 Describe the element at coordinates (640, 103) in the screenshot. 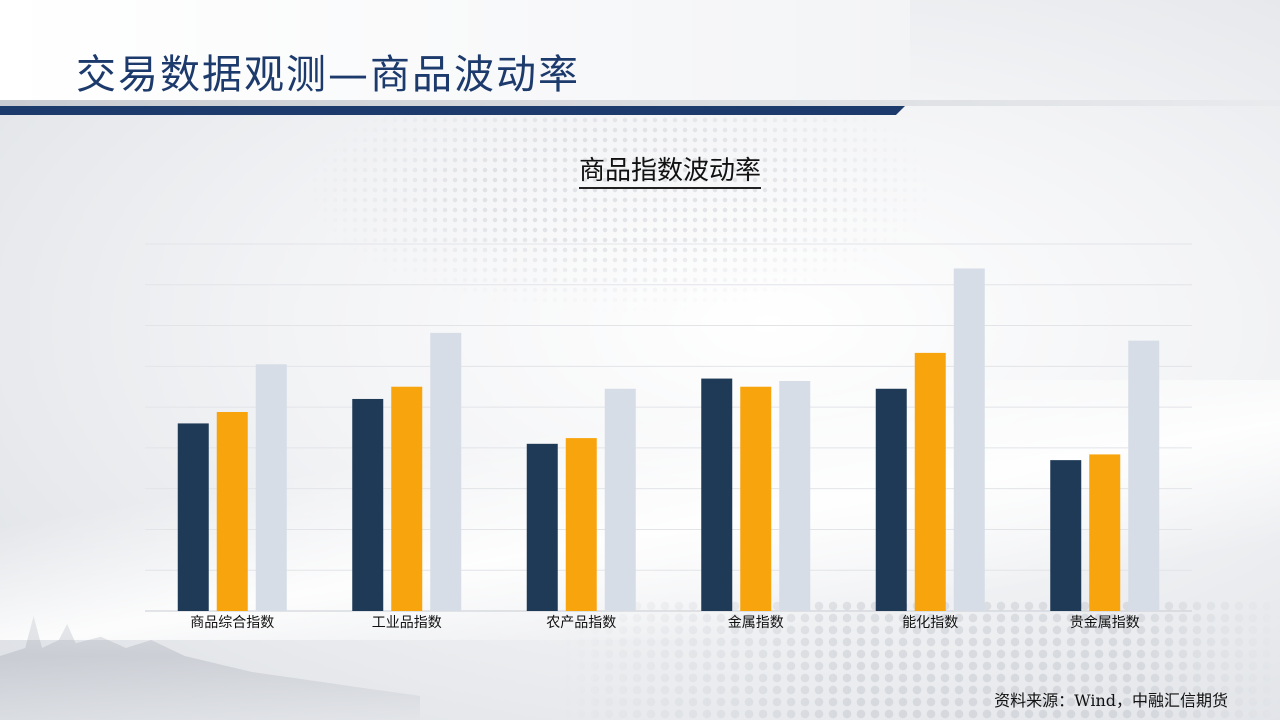

I see `header-shadow` at that location.